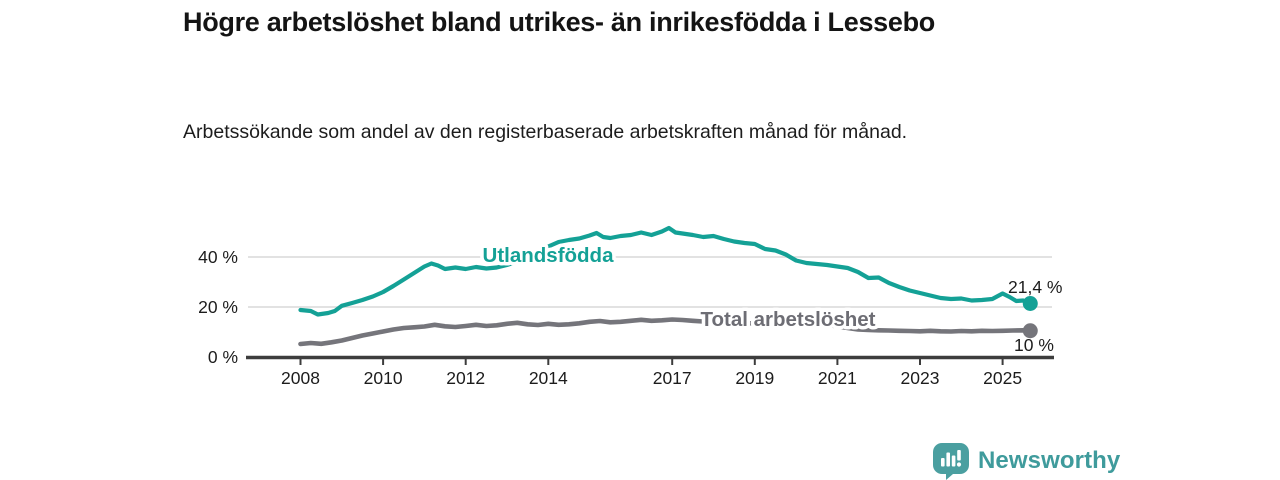 This screenshot has height=480, width=1280. What do you see at coordinates (1035, 287) in the screenshot?
I see `series-end-label-0: 21,4 %` at bounding box center [1035, 287].